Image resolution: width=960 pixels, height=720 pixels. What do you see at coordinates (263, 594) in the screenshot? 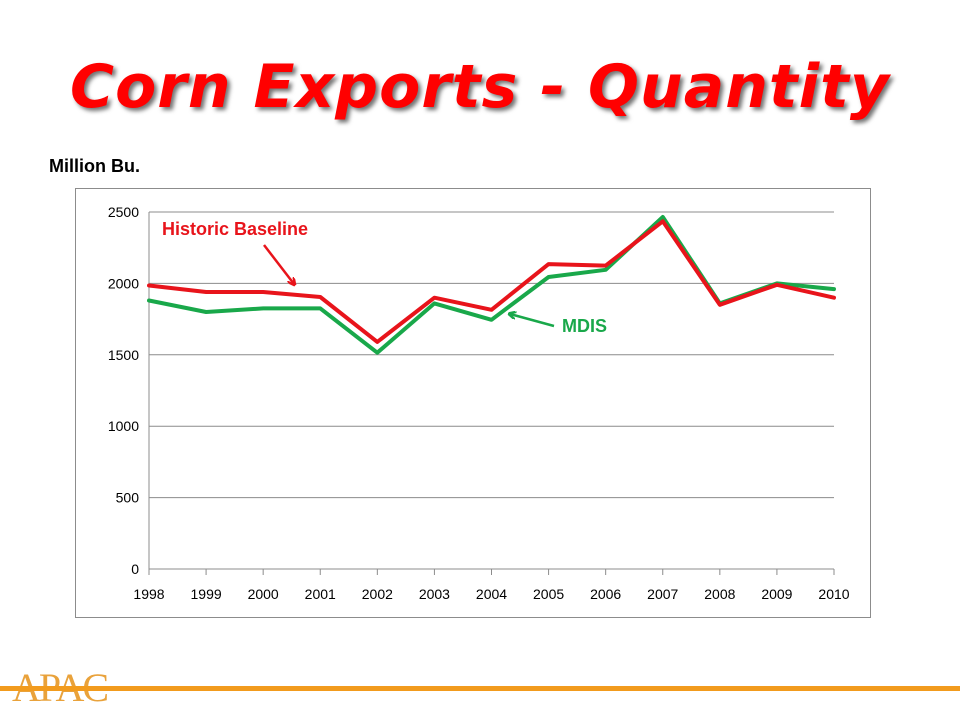
I see `x-tick-label: 2000` at bounding box center [263, 594].